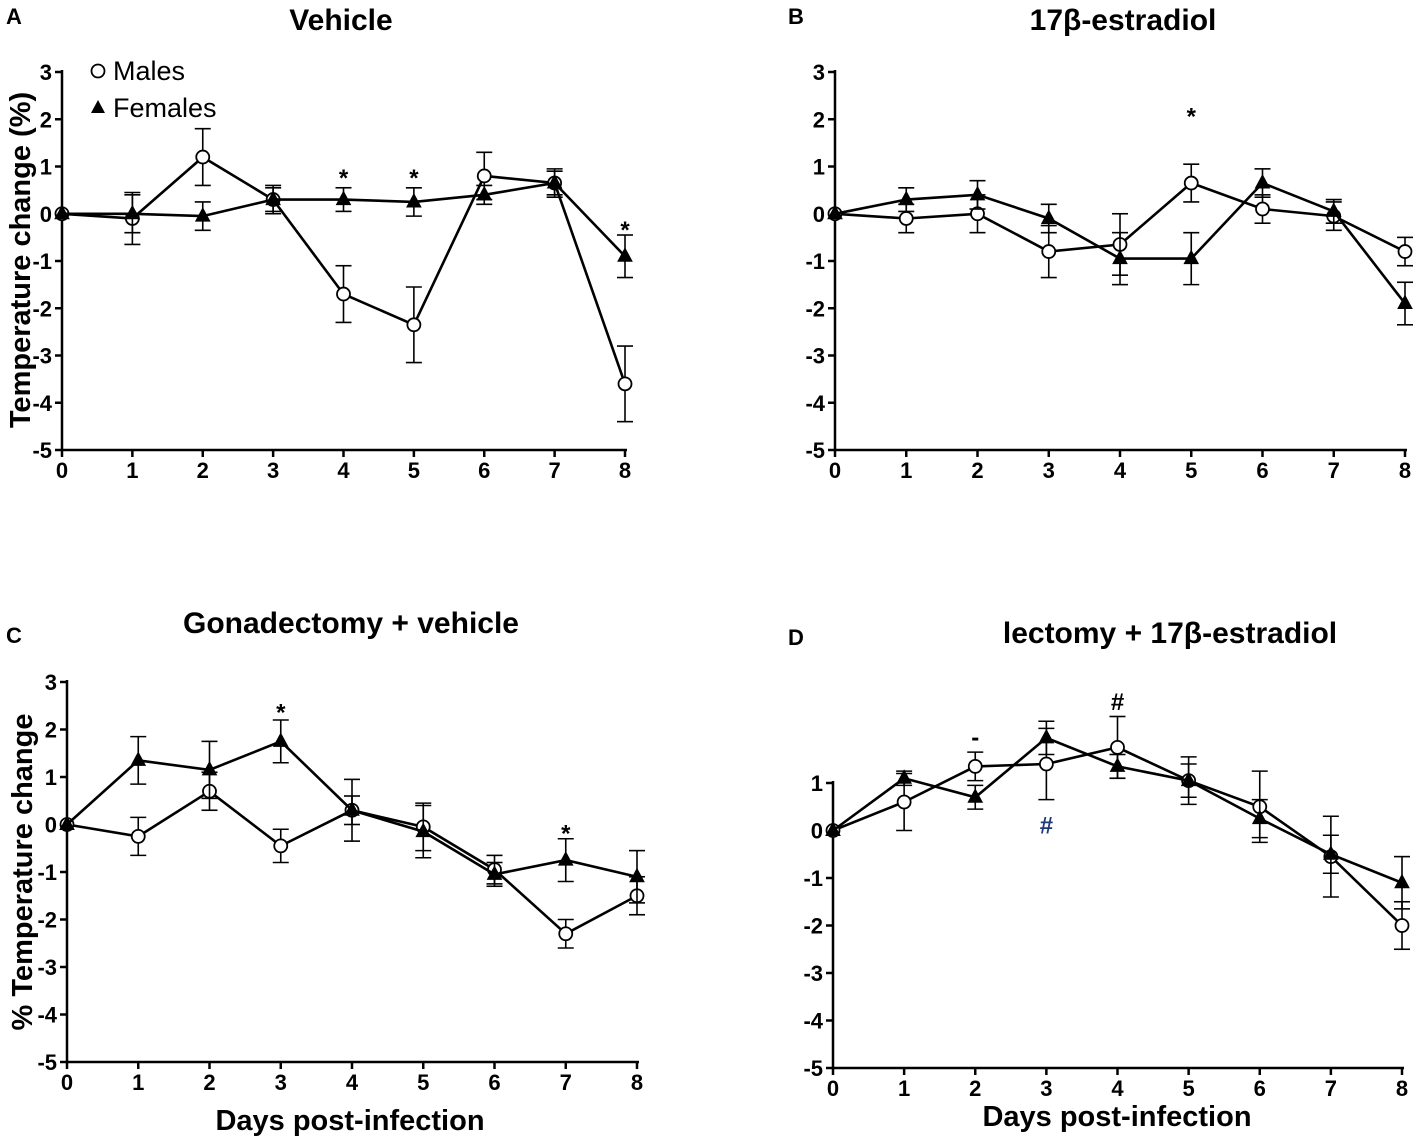 The height and width of the screenshot is (1139, 1418). What do you see at coordinates (165, 108) in the screenshot?
I see `legend-label-females: Females` at bounding box center [165, 108].